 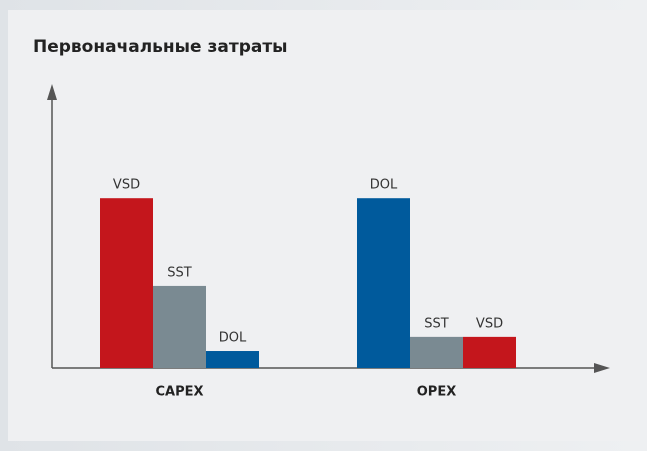 What do you see at coordinates (179, 392) in the screenshot?
I see `category-label: CAPEX` at bounding box center [179, 392].